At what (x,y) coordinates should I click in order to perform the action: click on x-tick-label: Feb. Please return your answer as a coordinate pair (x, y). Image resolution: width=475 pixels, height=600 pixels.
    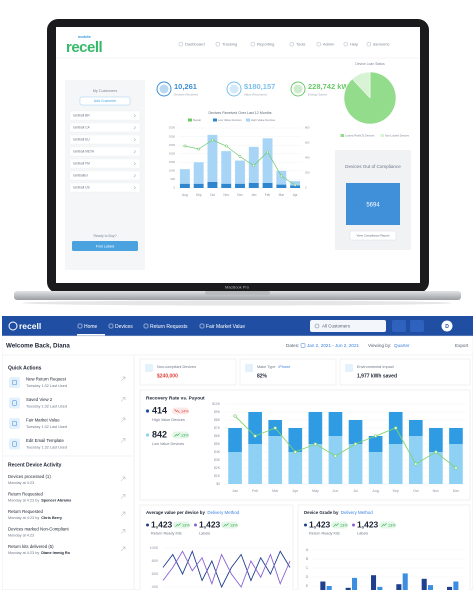
    Looking at the image, I should click on (268, 195).